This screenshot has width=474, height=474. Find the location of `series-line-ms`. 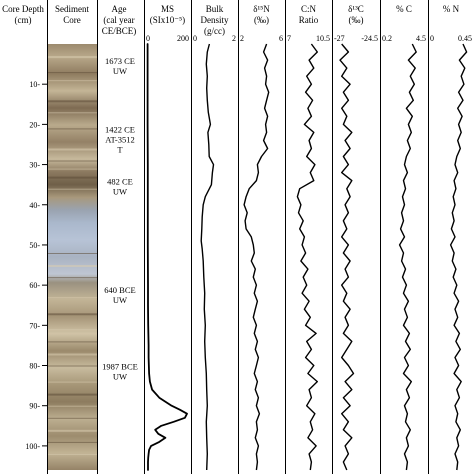

series-line-ms is located at coordinates (167, 257).